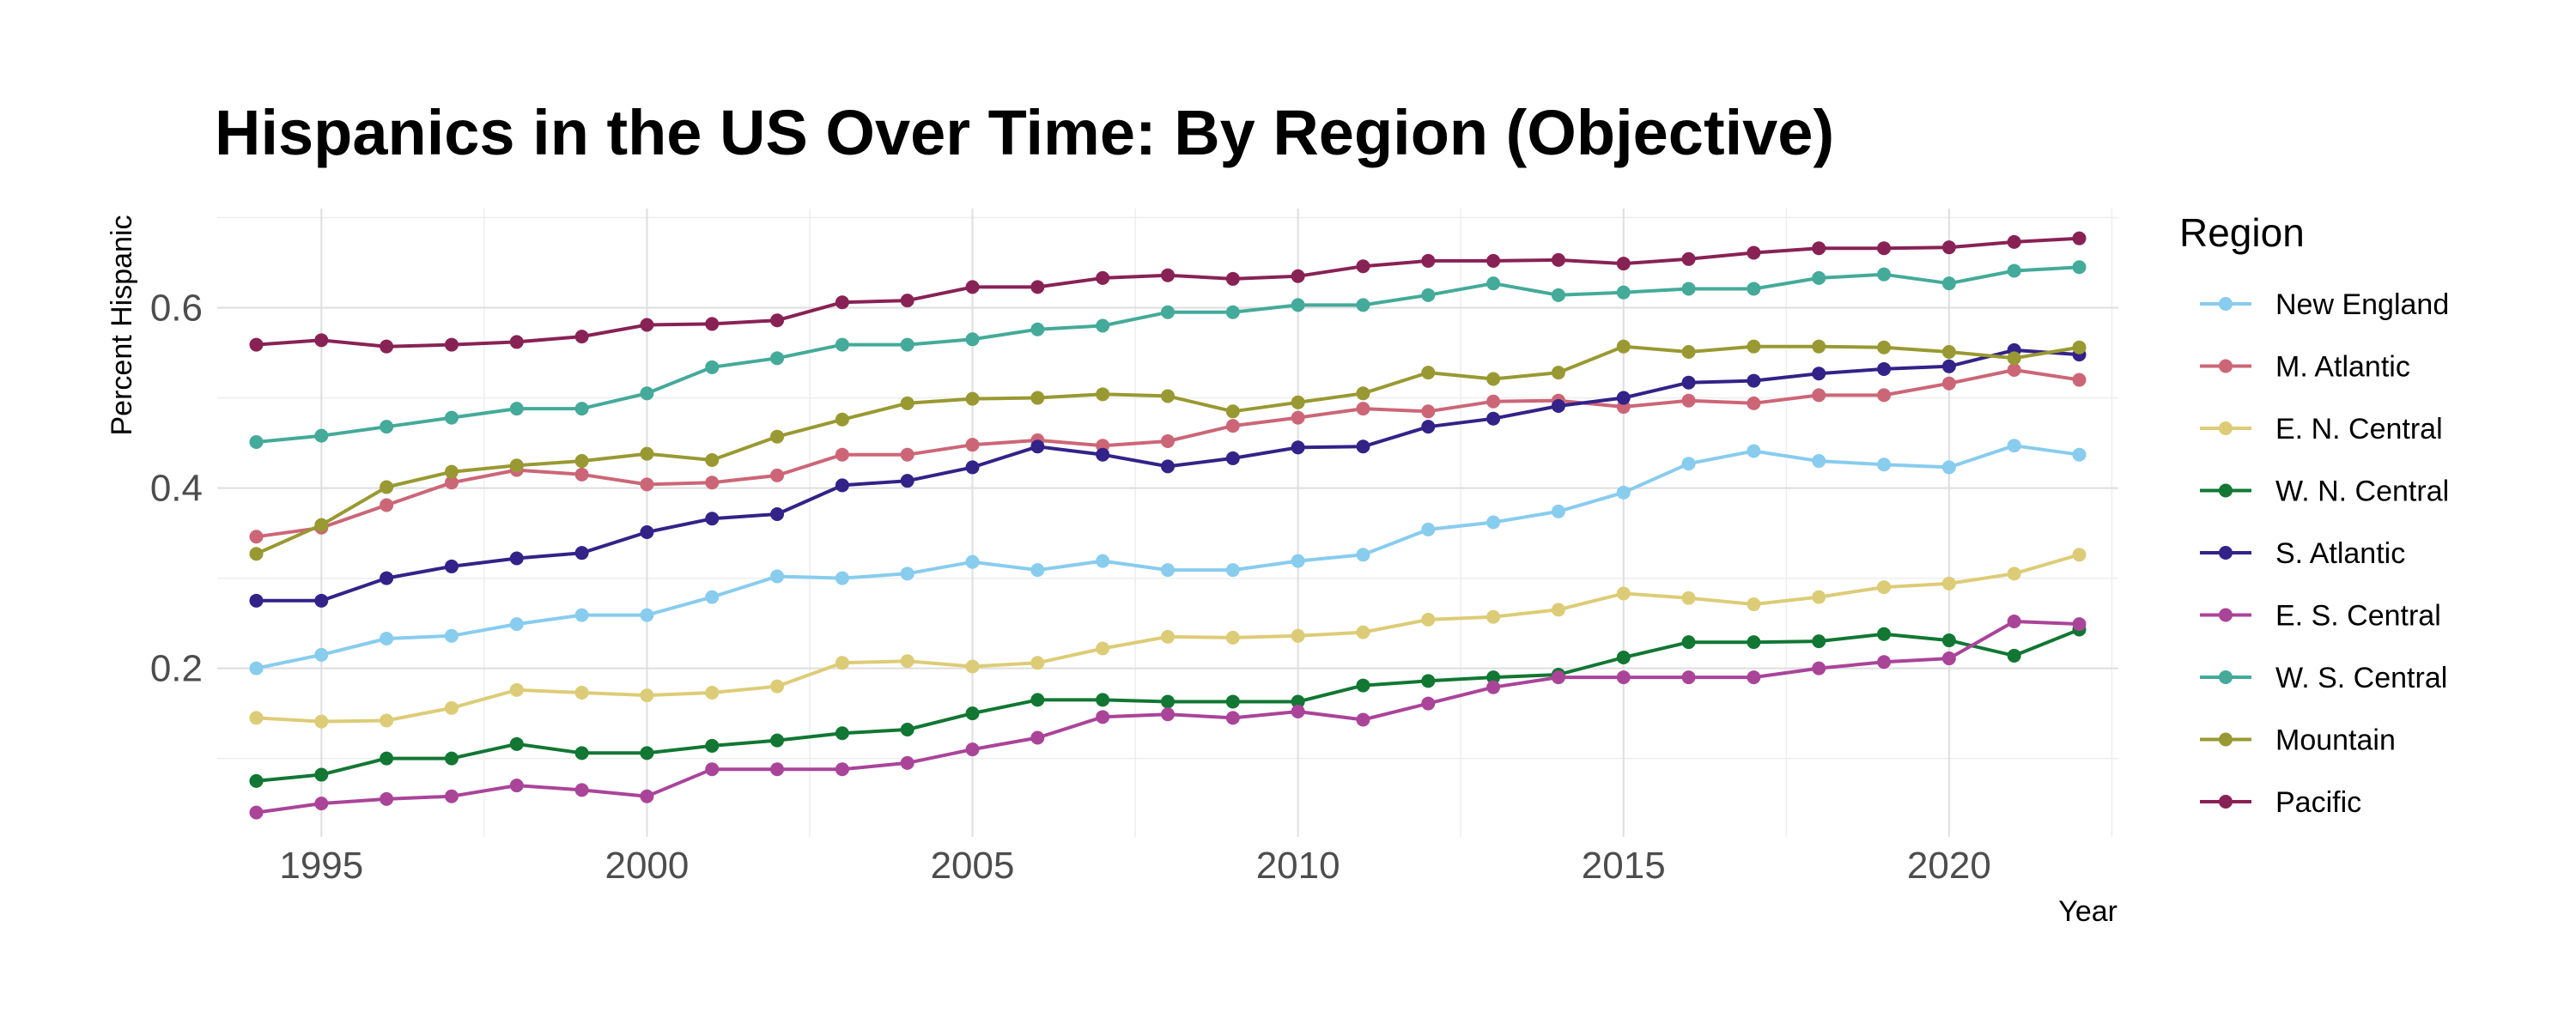  What do you see at coordinates (176, 489) in the screenshot?
I see `y-axis-ticks: 0.2 0.4 0.6` at bounding box center [176, 489].